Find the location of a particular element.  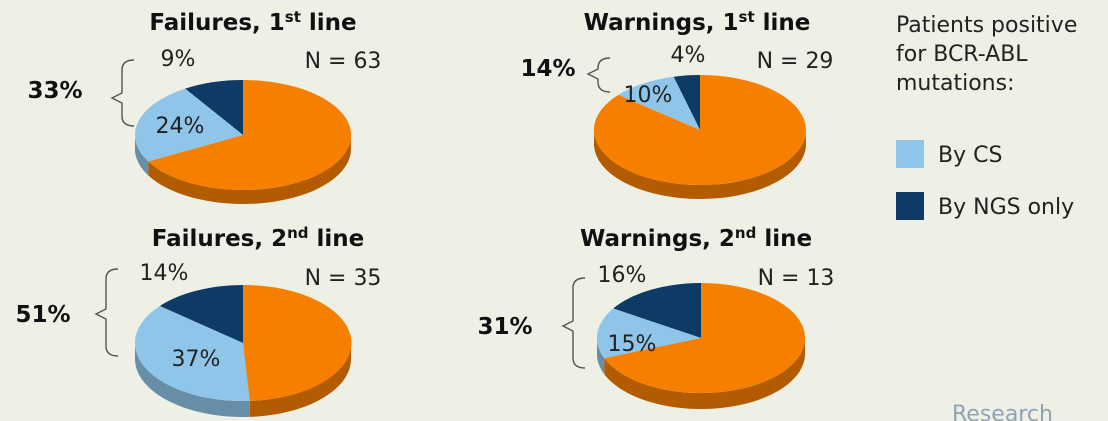

chart-title: Warnings, 1st line is located at coordinates (697, 22).